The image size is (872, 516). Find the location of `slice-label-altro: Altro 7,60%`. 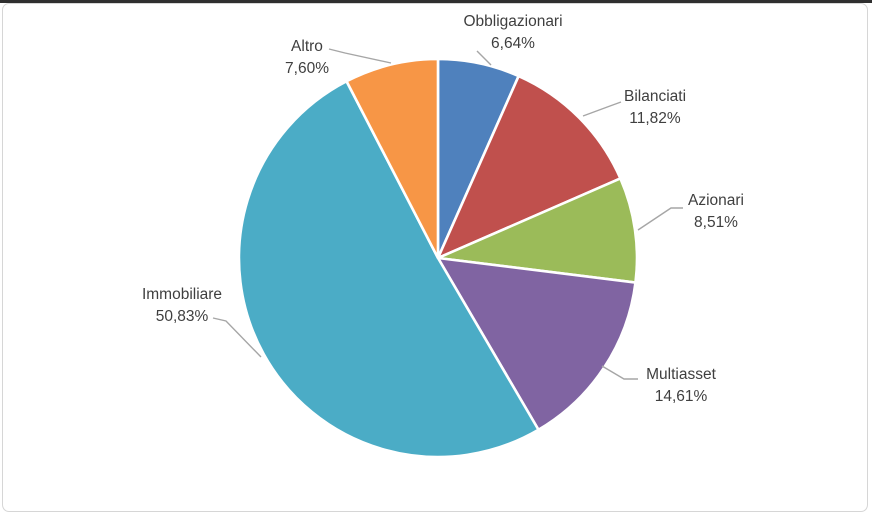

slice-label-altro: Altro 7,60% is located at coordinates (307, 58).